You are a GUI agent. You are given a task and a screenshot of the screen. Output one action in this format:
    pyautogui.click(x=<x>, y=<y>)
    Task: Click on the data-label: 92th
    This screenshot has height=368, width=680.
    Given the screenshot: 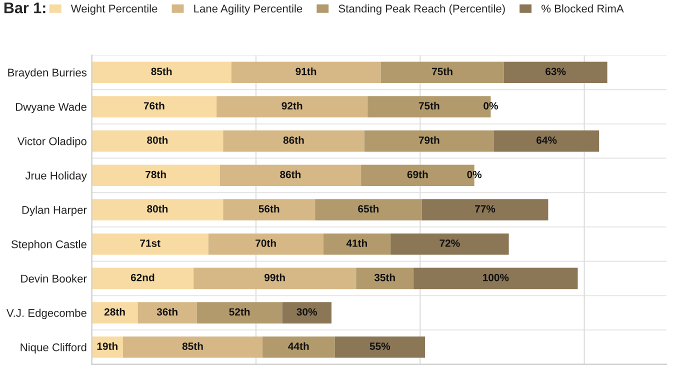 What is the action you would take?
    pyautogui.click(x=292, y=106)
    